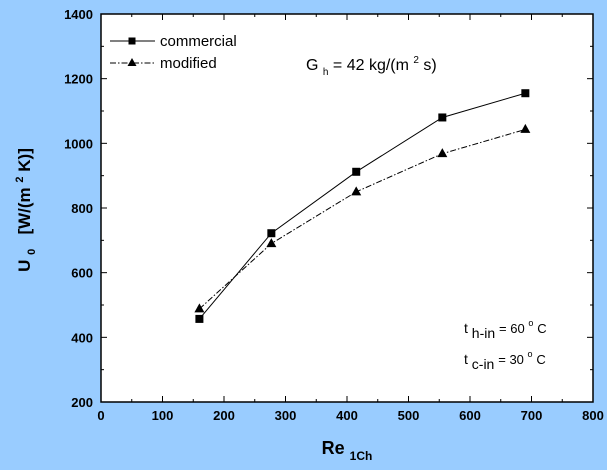 This screenshot has height=470, width=607. I want to click on annotation-hot-inlet-degree: o, so click(530, 323).